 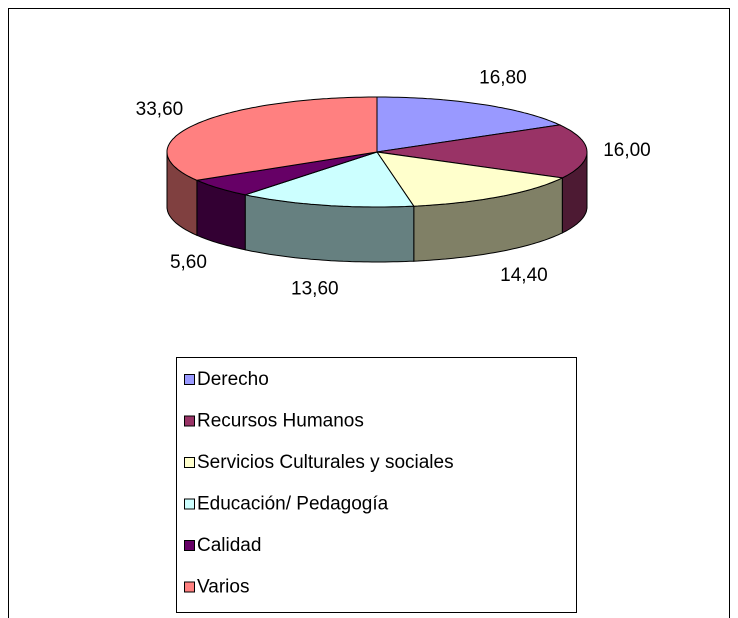 I want to click on data-label: 33,60, so click(x=160, y=109).